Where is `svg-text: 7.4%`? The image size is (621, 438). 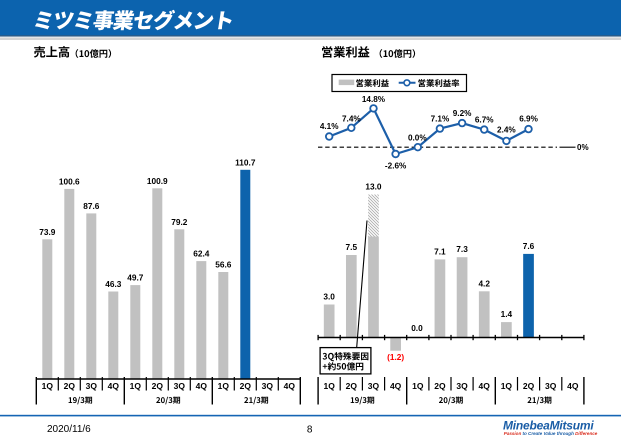
svg-text: 7.4% is located at coordinates (351, 119).